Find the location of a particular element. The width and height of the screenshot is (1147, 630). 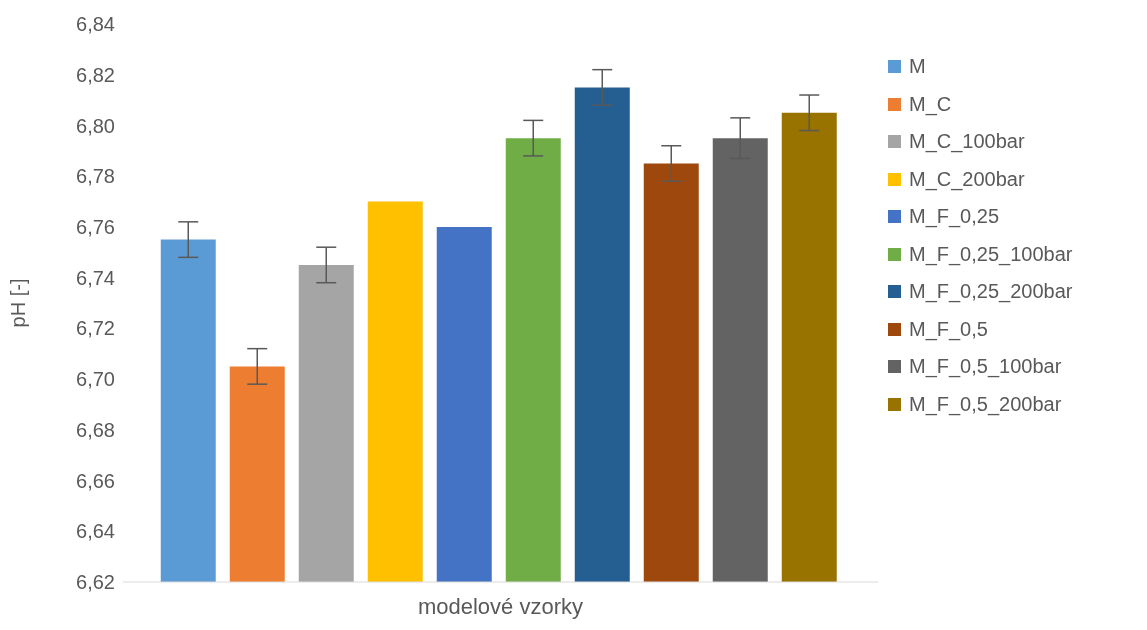

legend-label: M_F_0,5_200bar is located at coordinates (985, 404).